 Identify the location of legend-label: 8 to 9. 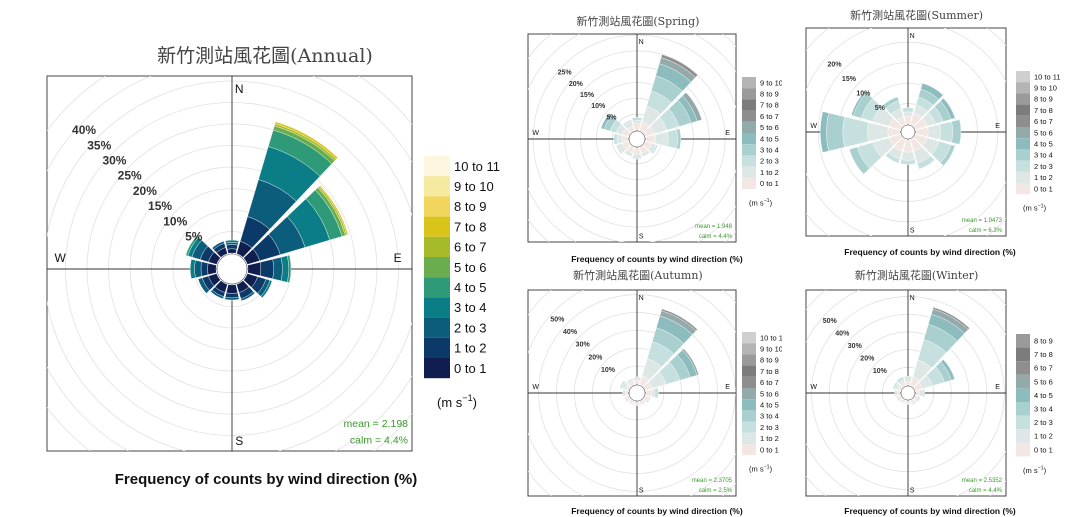
(1043, 341).